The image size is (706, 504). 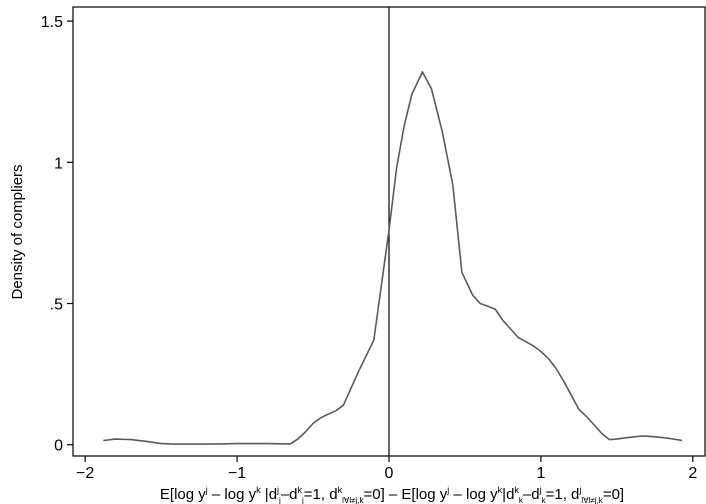 I want to click on x-tick-label-4: 2, so click(x=692, y=473).